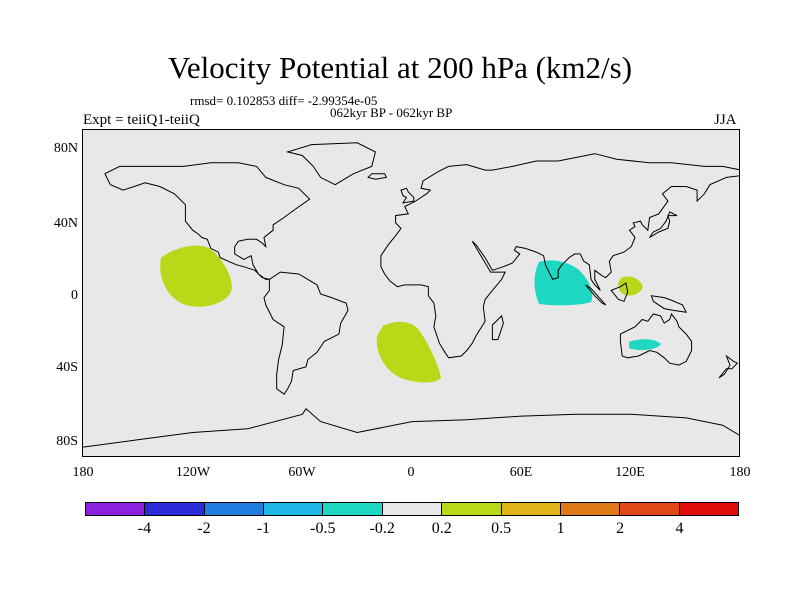 The width and height of the screenshot is (800, 600). Describe the element at coordinates (83, 472) in the screenshot. I see `x-tick-180w: 180` at that location.